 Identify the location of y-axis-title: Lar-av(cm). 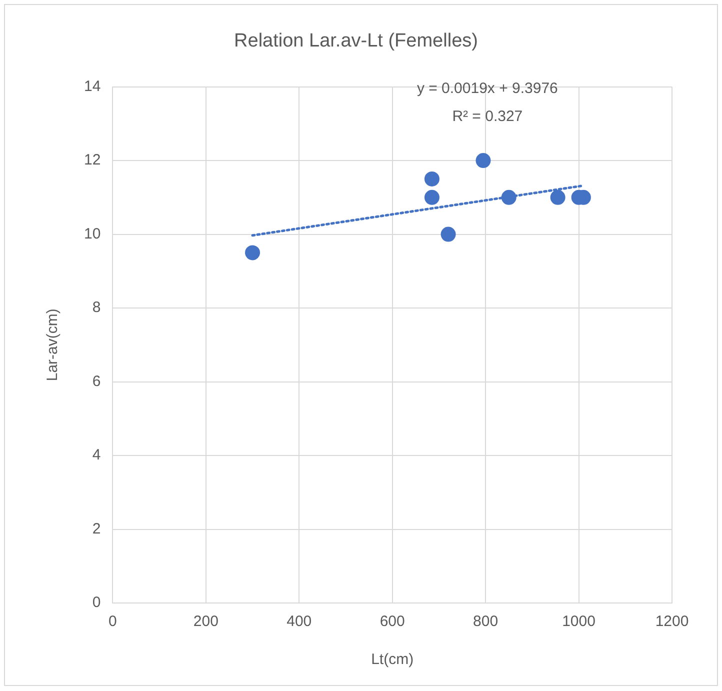
(53, 345).